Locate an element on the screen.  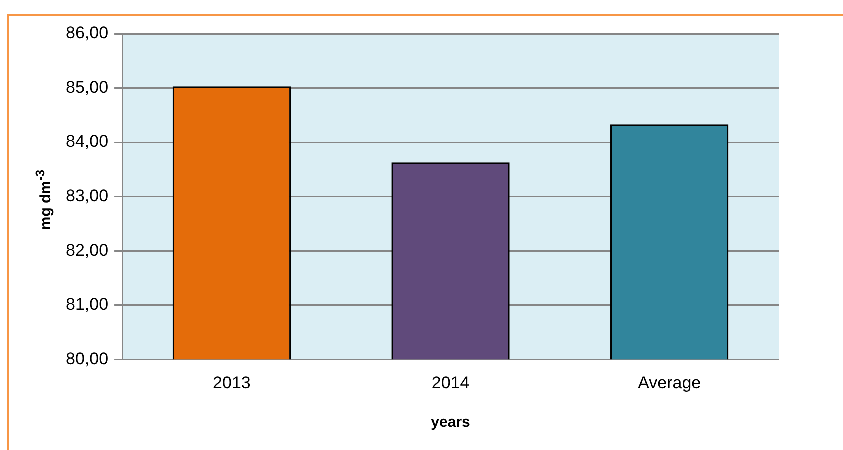
y-tick-label: 86,00 is located at coordinates (87, 33).